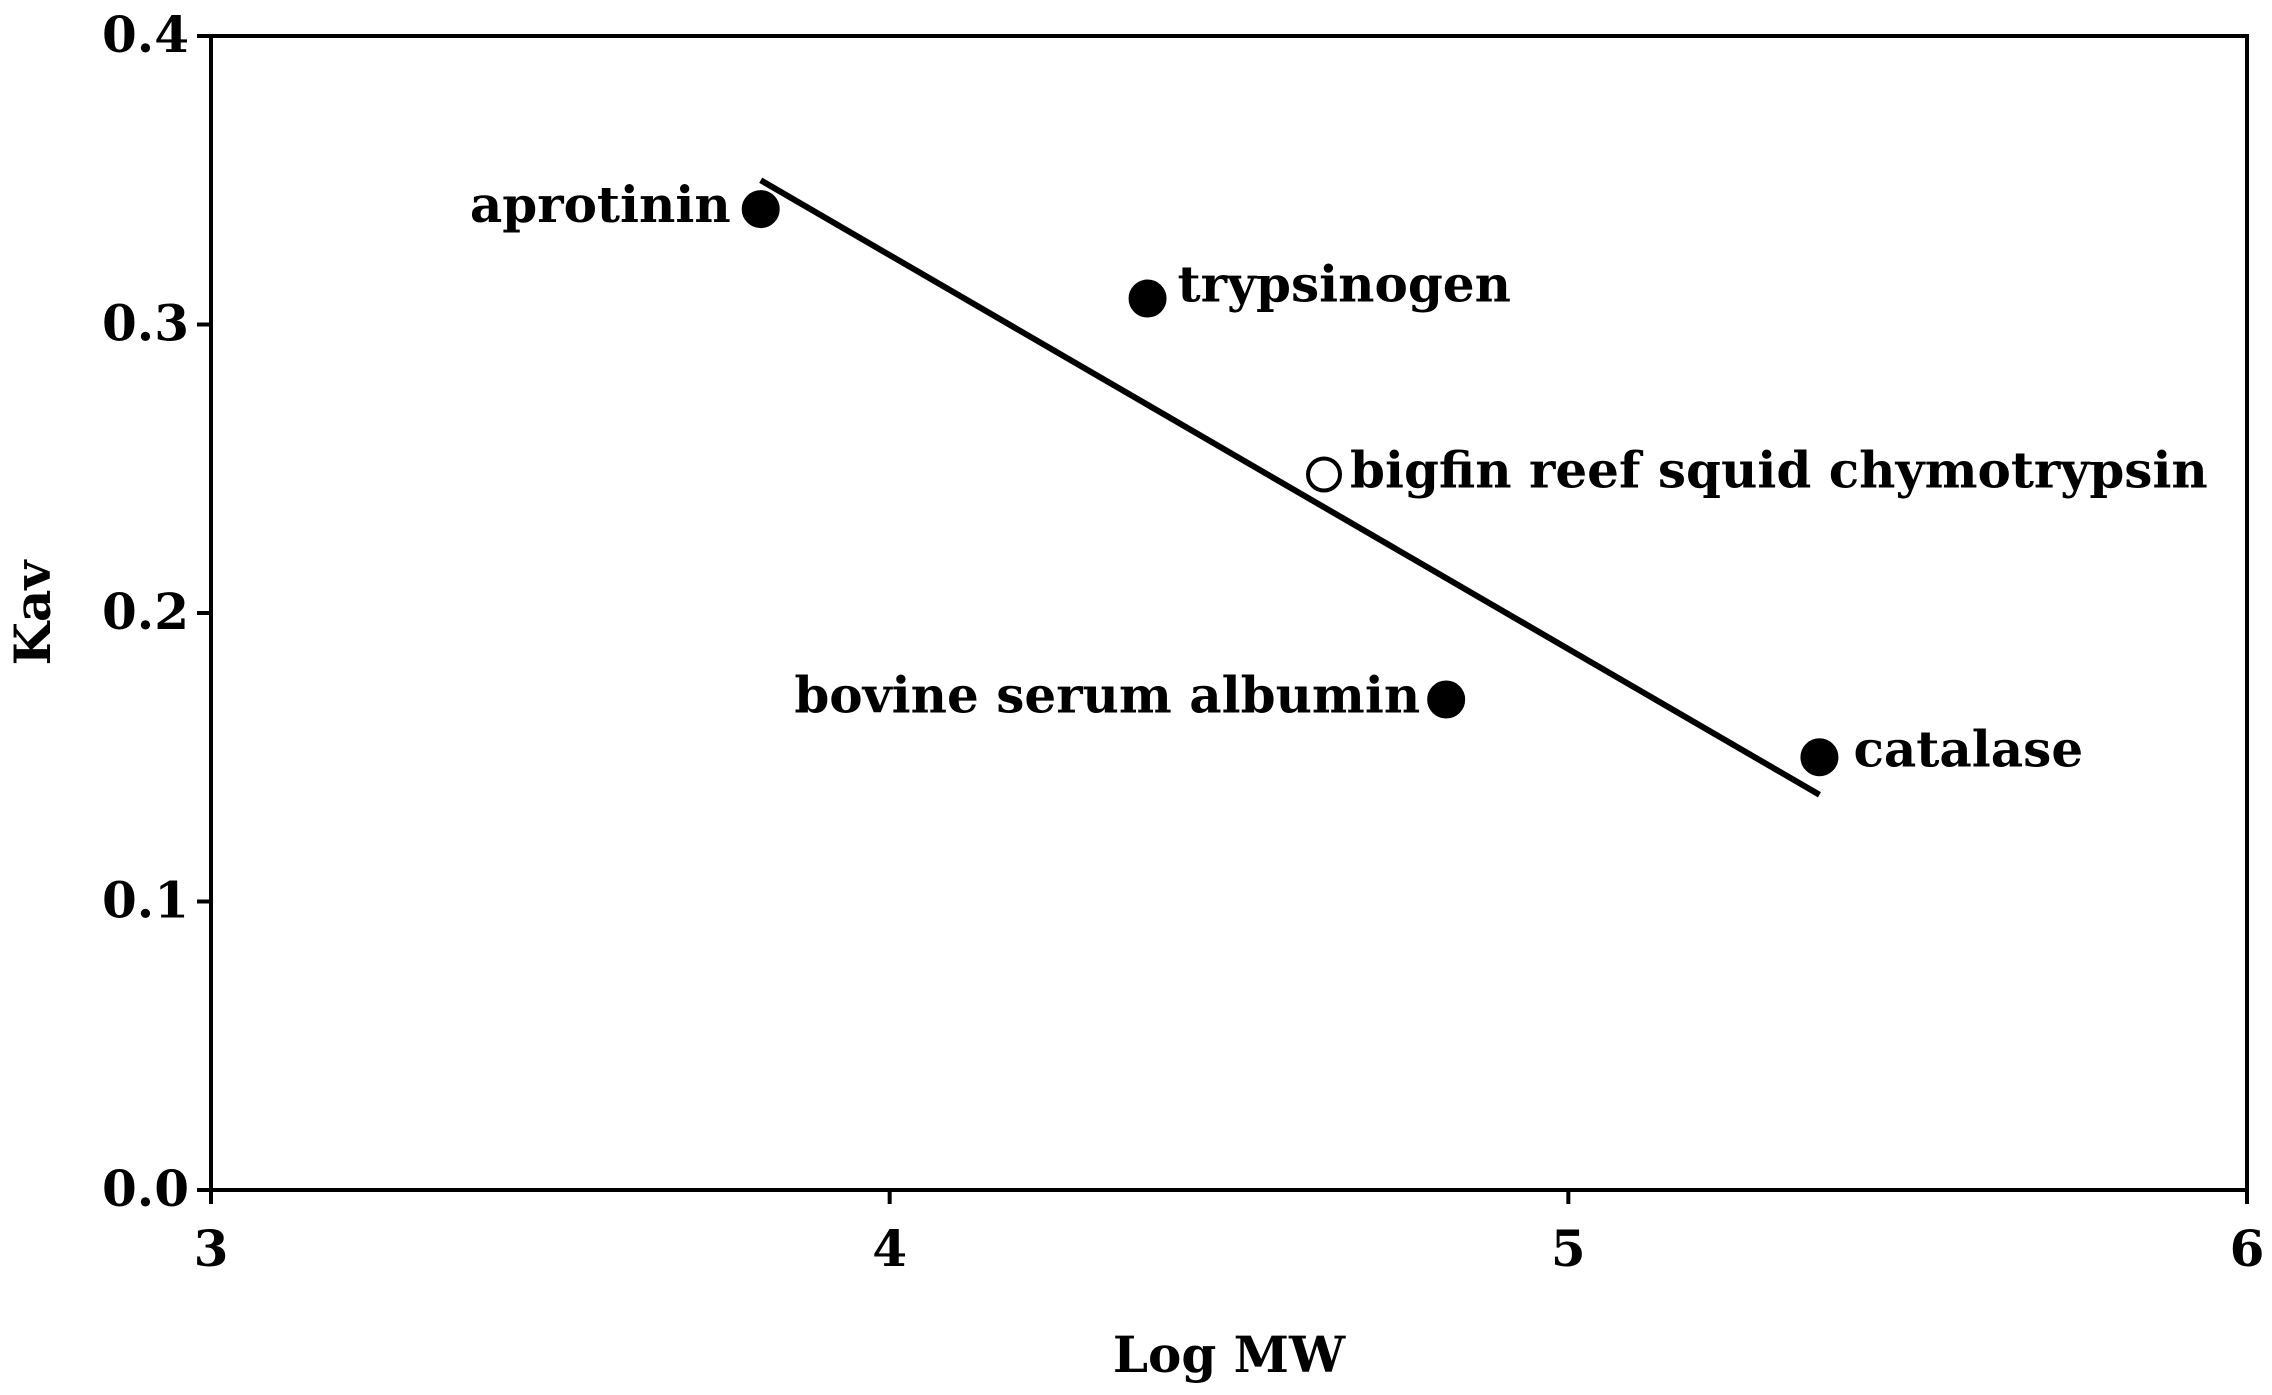  What do you see at coordinates (2247, 1248) in the screenshot?
I see `x-tick-label: 6` at bounding box center [2247, 1248].